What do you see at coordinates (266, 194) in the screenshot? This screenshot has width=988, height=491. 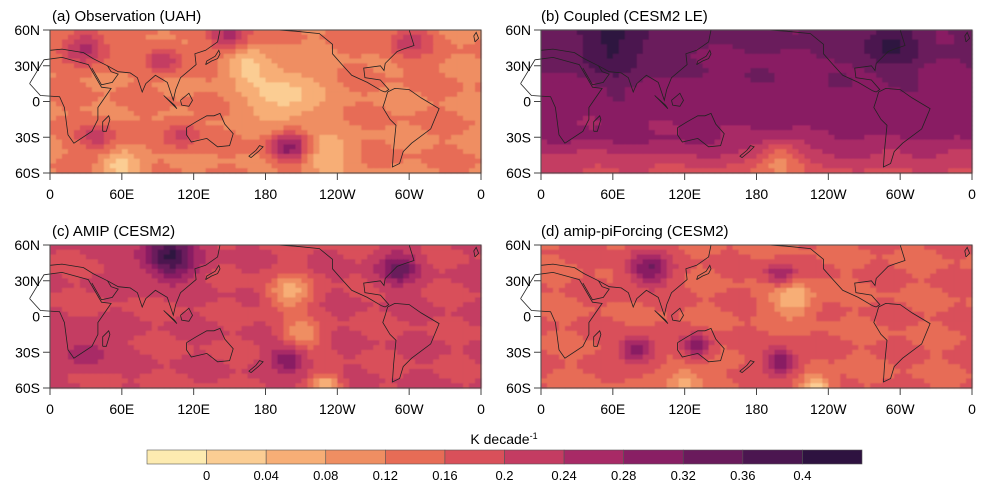 I see `x-tick-label: 180` at bounding box center [266, 194].